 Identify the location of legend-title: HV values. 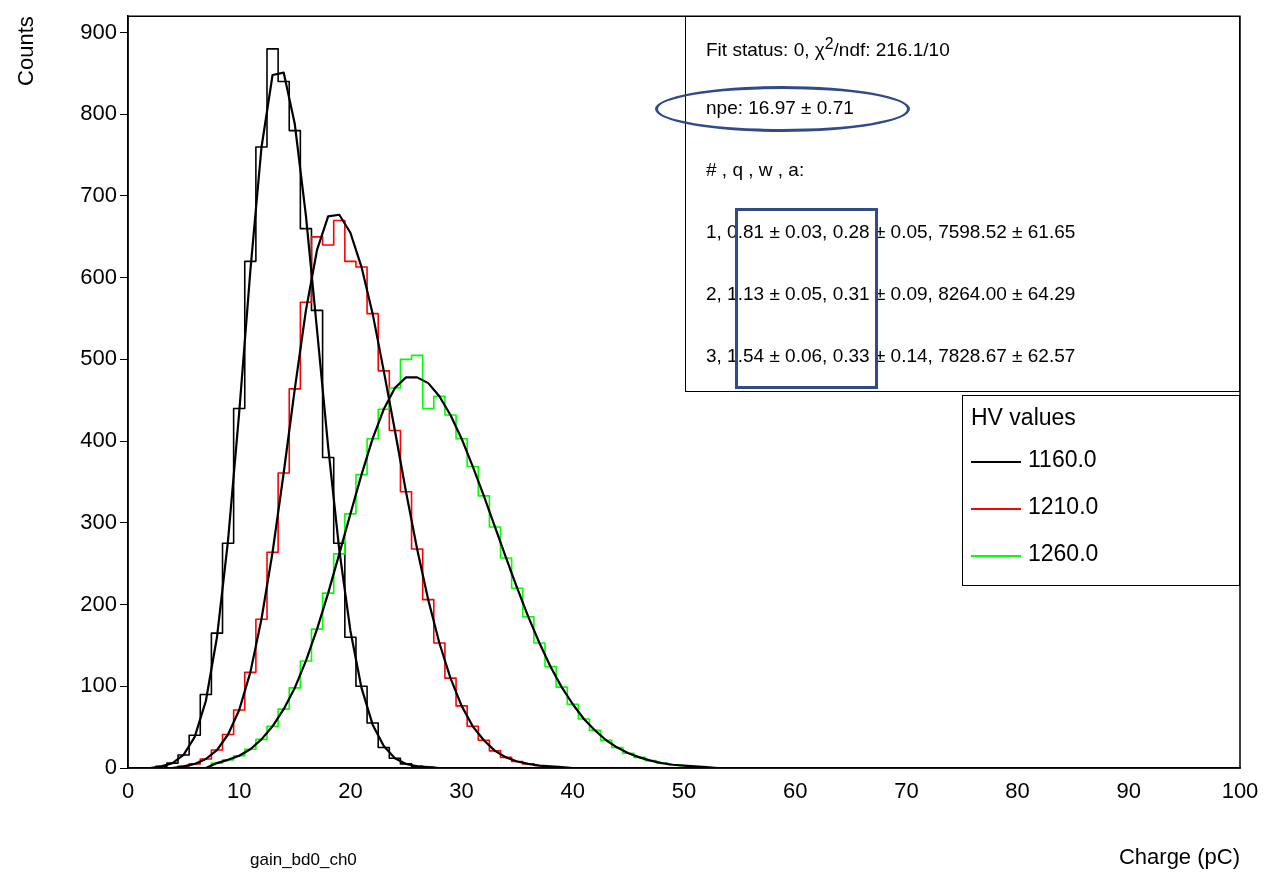
(1023, 418).